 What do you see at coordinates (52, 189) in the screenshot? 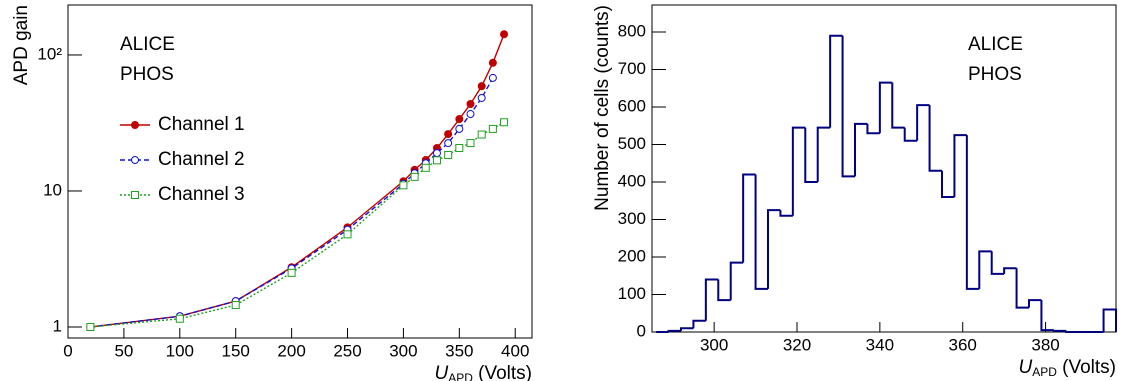
I see `y-tick-label: 10` at bounding box center [52, 189].